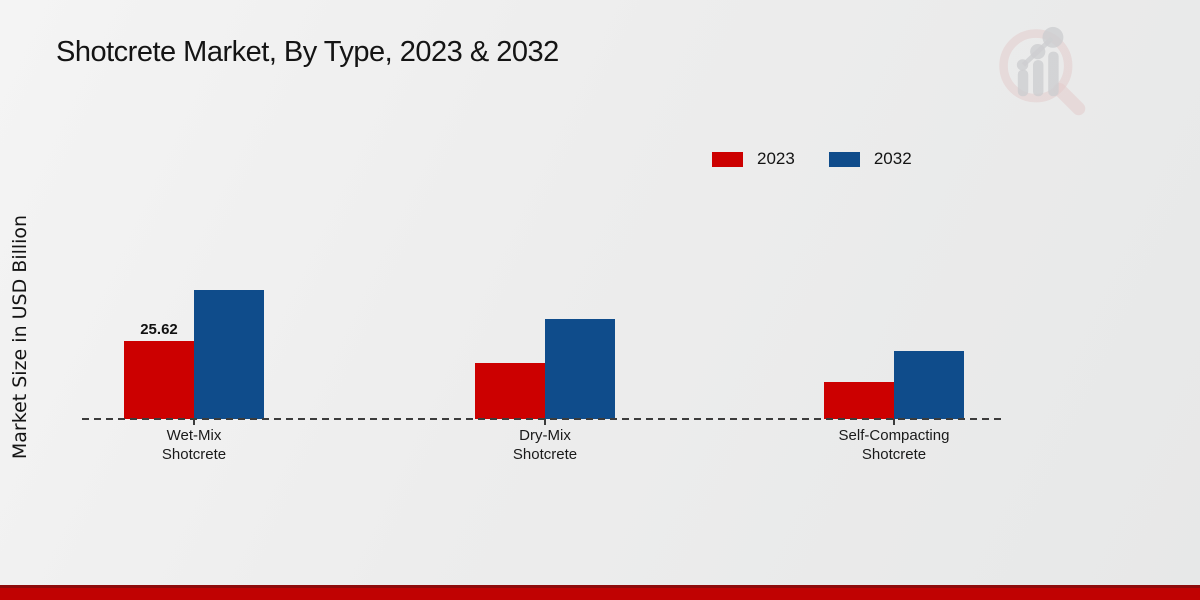 The width and height of the screenshot is (1200, 600). What do you see at coordinates (229, 354) in the screenshot?
I see `bar-2032-wet-mix-shotcrete` at bounding box center [229, 354].